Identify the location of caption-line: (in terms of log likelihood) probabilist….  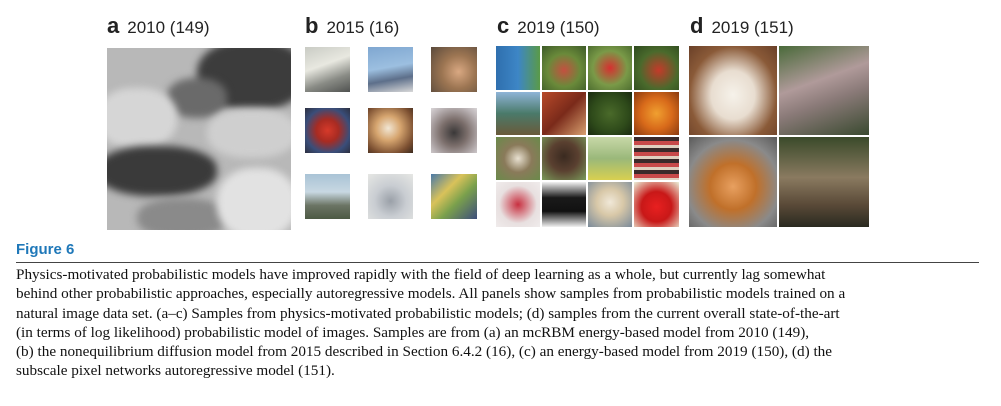
(413, 332).